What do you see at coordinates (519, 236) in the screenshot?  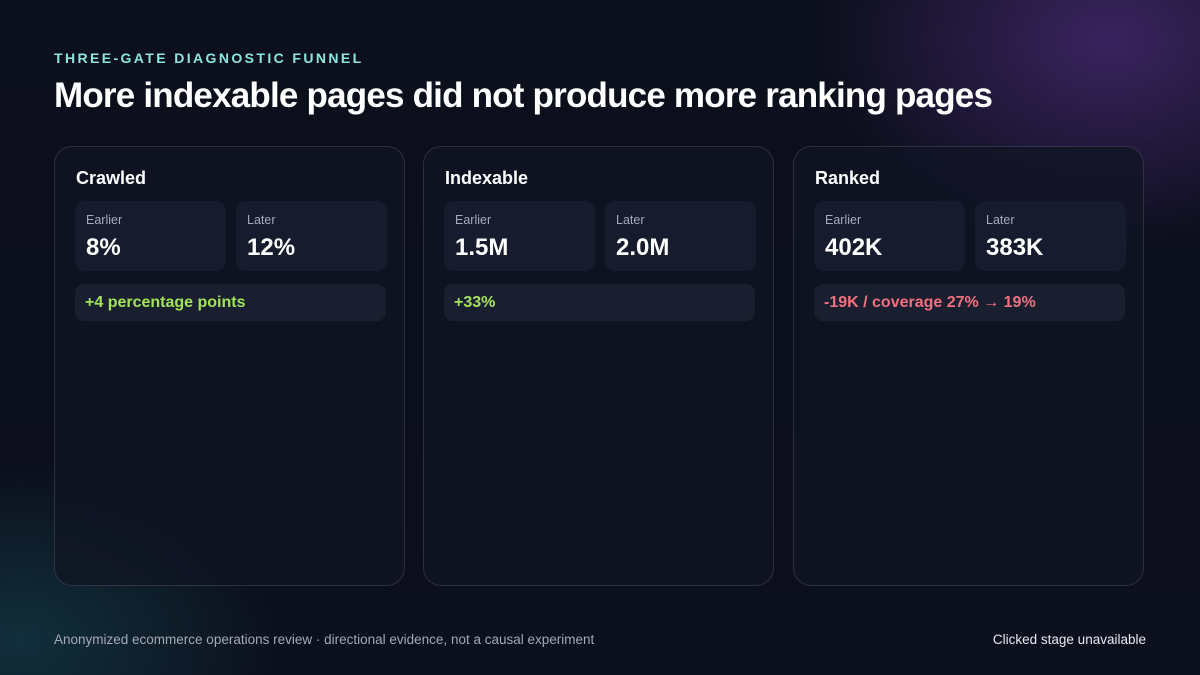 I see `earlier-metric: Earlier 1.5M` at bounding box center [519, 236].